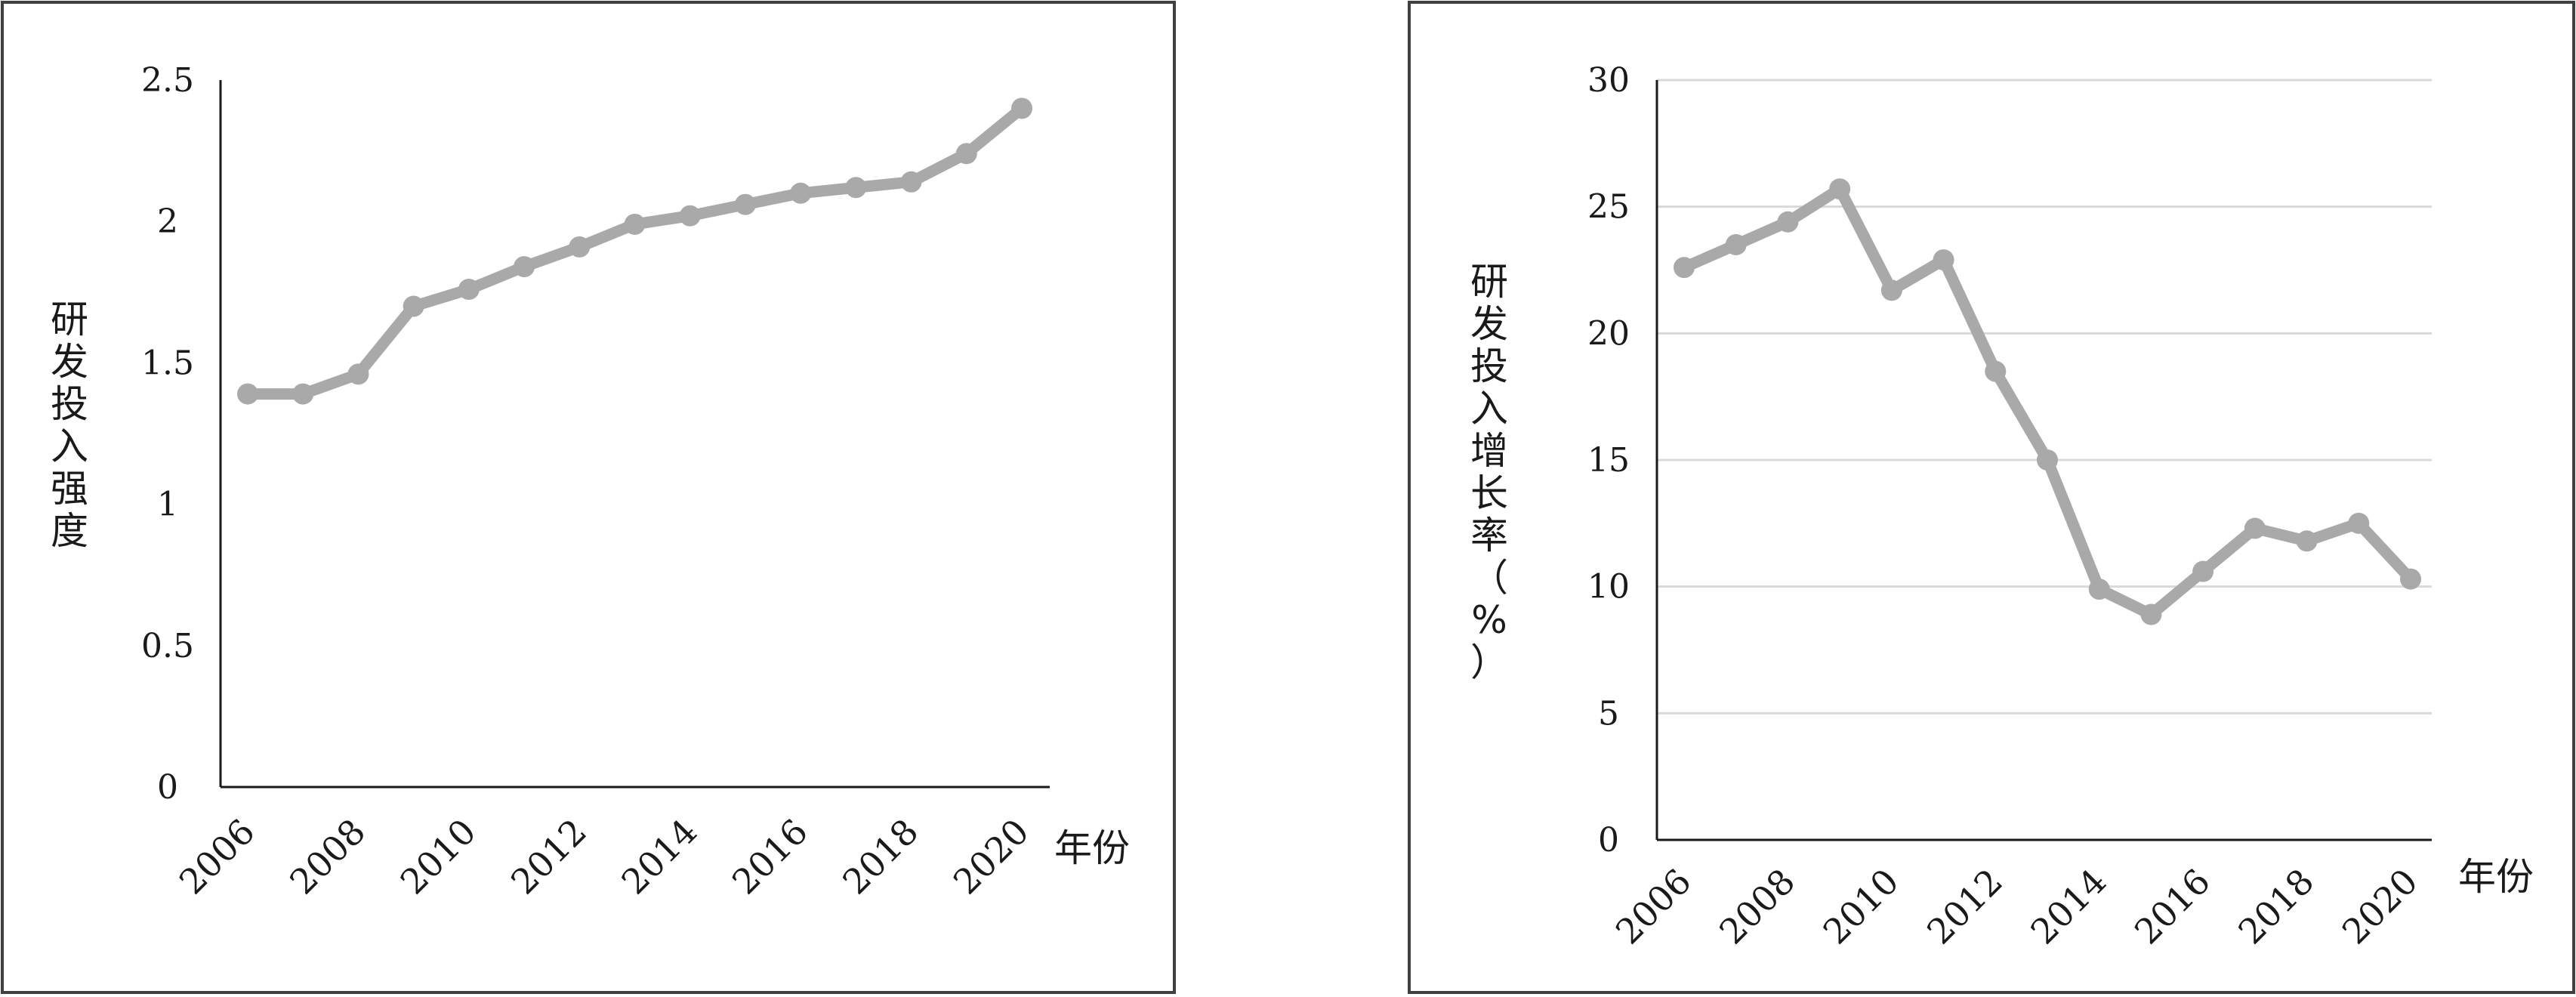 Image resolution: width=2576 pixels, height=997 pixels. What do you see at coordinates (1608, 713) in the screenshot?
I see `y-tick-label: 5` at bounding box center [1608, 713].